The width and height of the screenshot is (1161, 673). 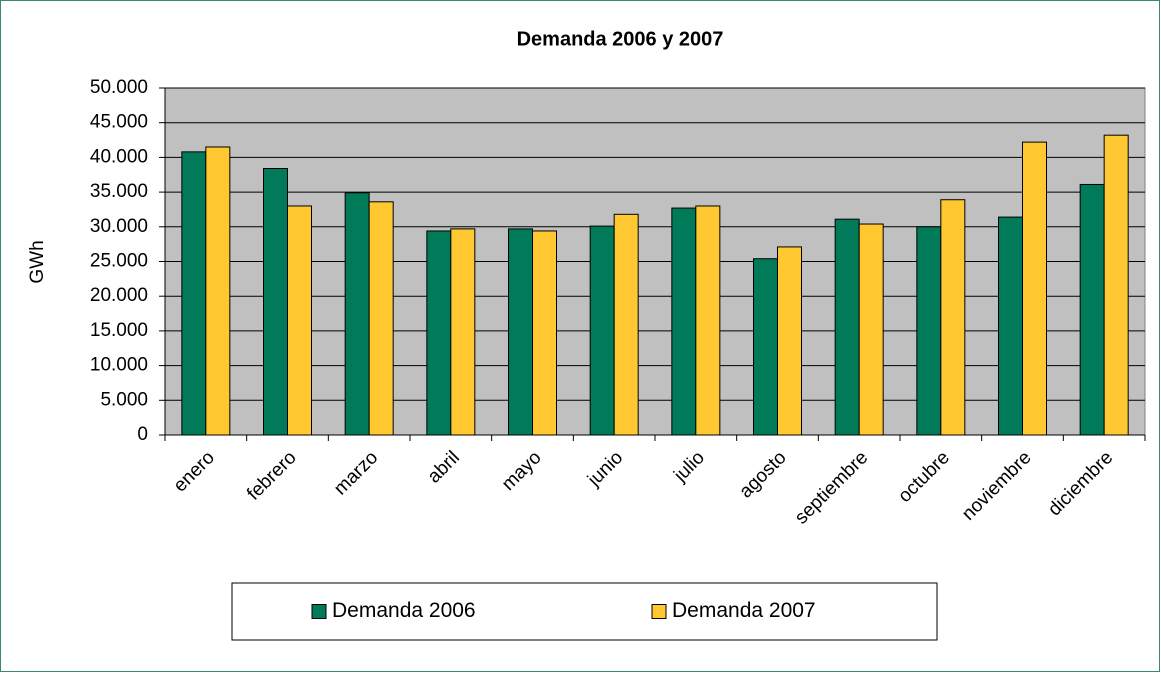 What do you see at coordinates (119, 122) in the screenshot?
I see `y-tick-label: 45.000` at bounding box center [119, 122].